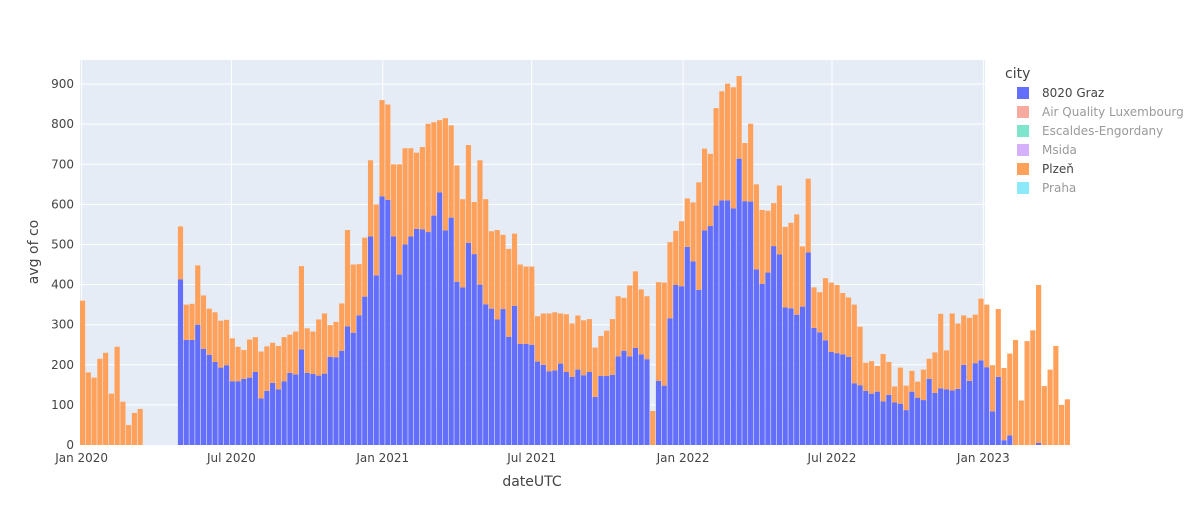 Image resolution: width=1203 pixels, height=525 pixels. I want to click on legend-label: 8020 Graz, so click(1073, 93).